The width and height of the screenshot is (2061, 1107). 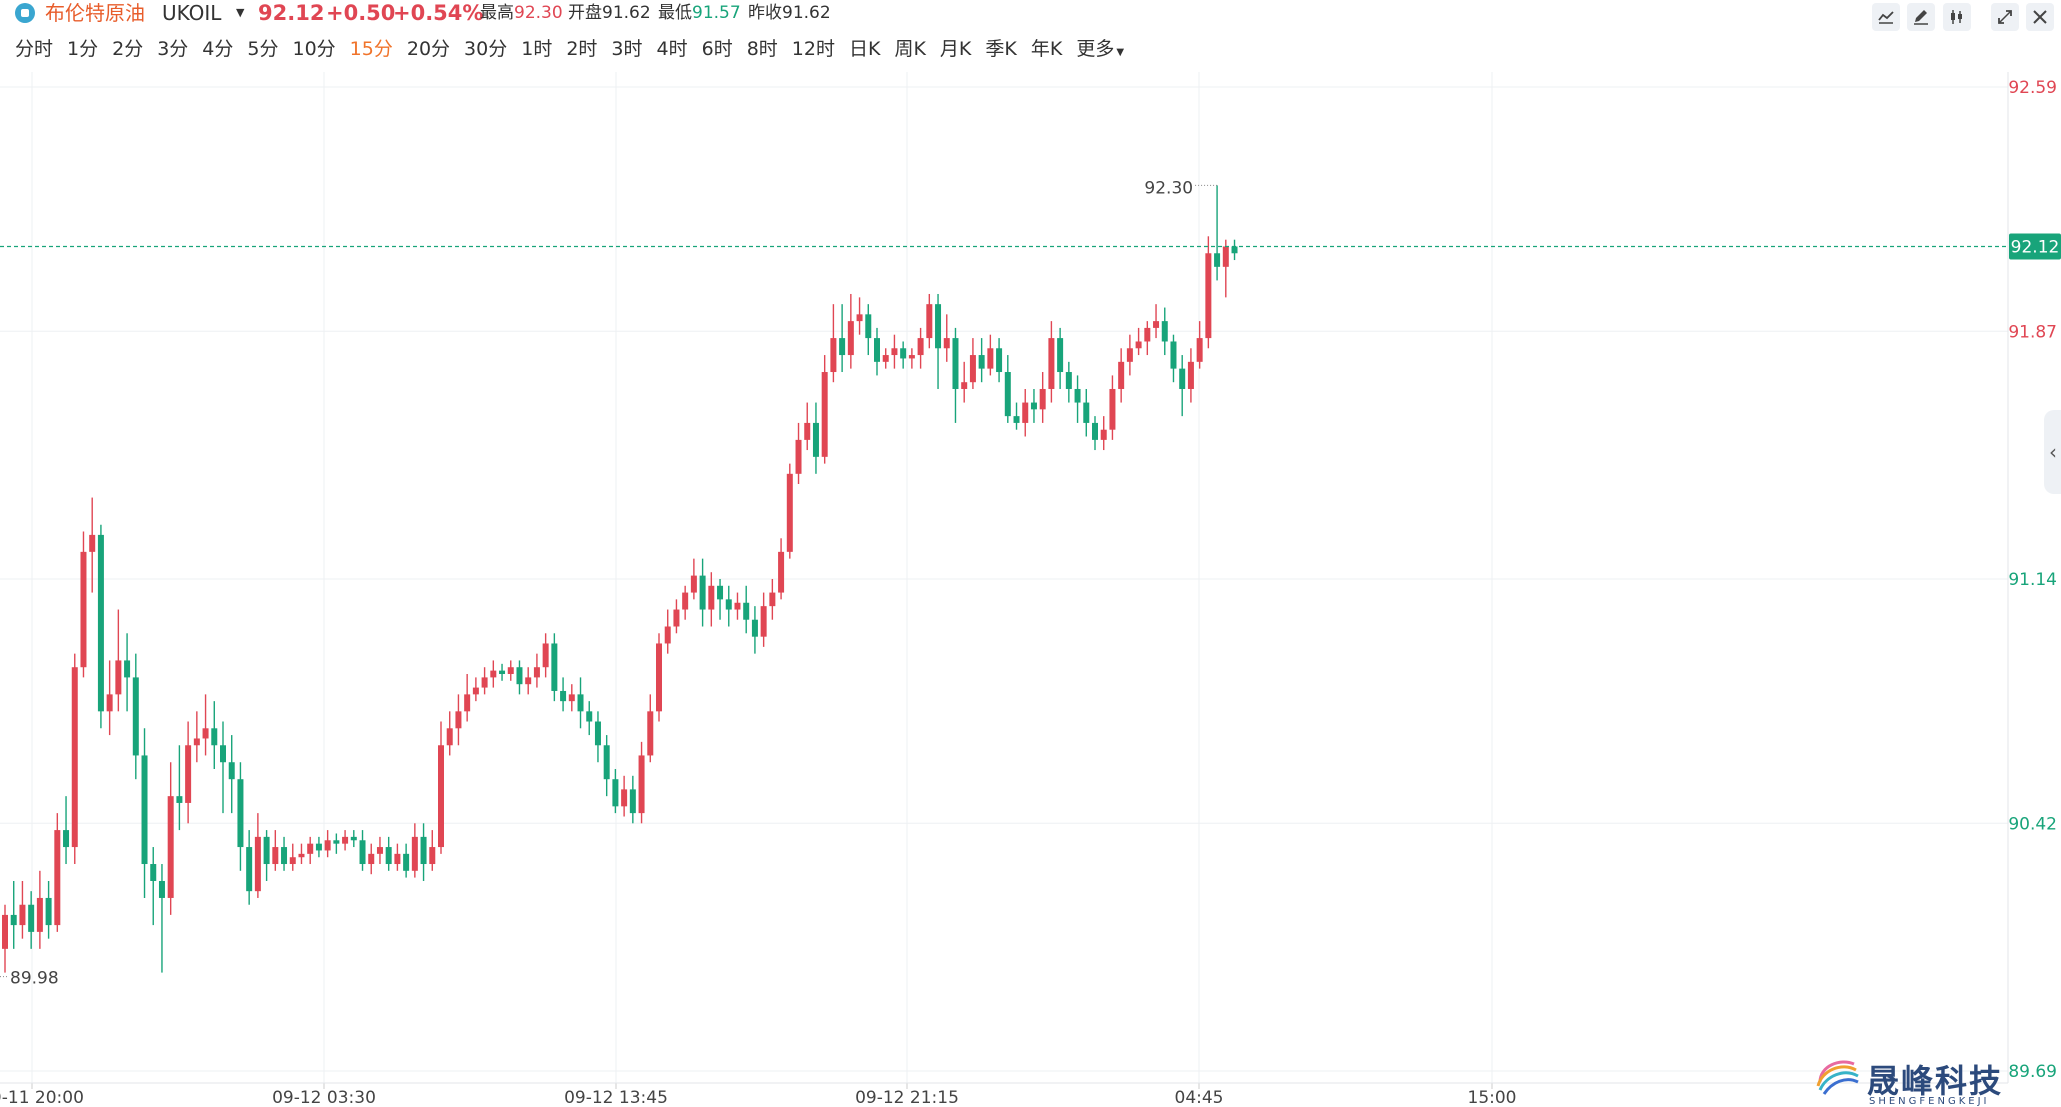 What do you see at coordinates (1957, 17) in the screenshot?
I see `candlestick-icon` at bounding box center [1957, 17].